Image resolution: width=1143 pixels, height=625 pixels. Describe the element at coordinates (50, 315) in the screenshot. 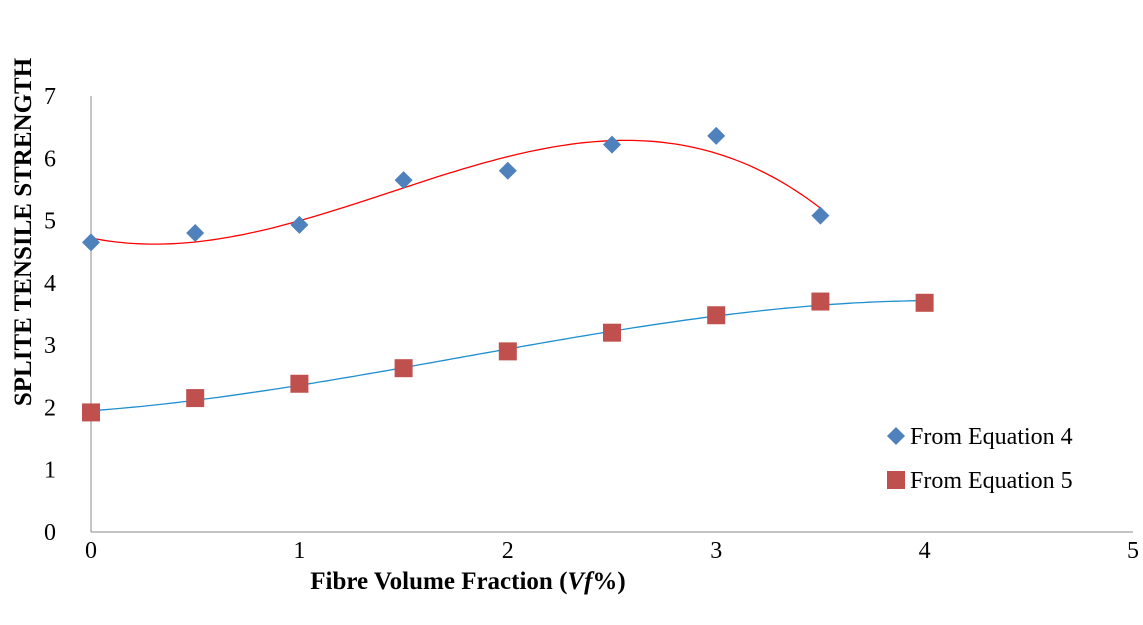

I see `y-tick-labels: 0 1 2 3 4 5 6 7` at that location.